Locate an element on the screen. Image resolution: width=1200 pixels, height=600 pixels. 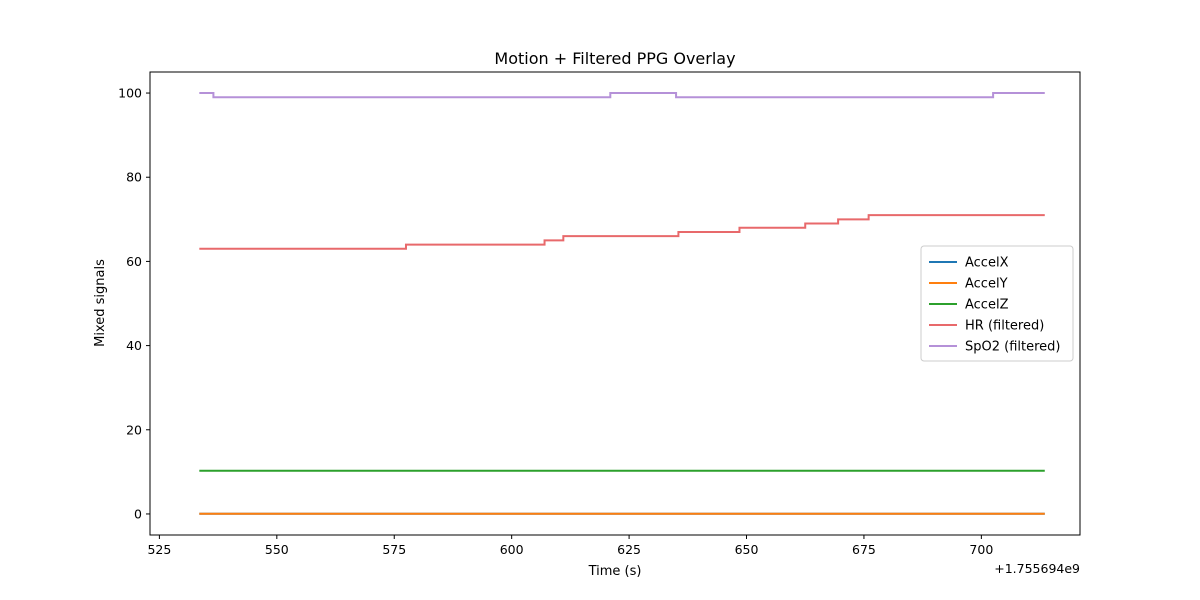
y-axis: 0 20 40 60 80 100 is located at coordinates (134, 303).